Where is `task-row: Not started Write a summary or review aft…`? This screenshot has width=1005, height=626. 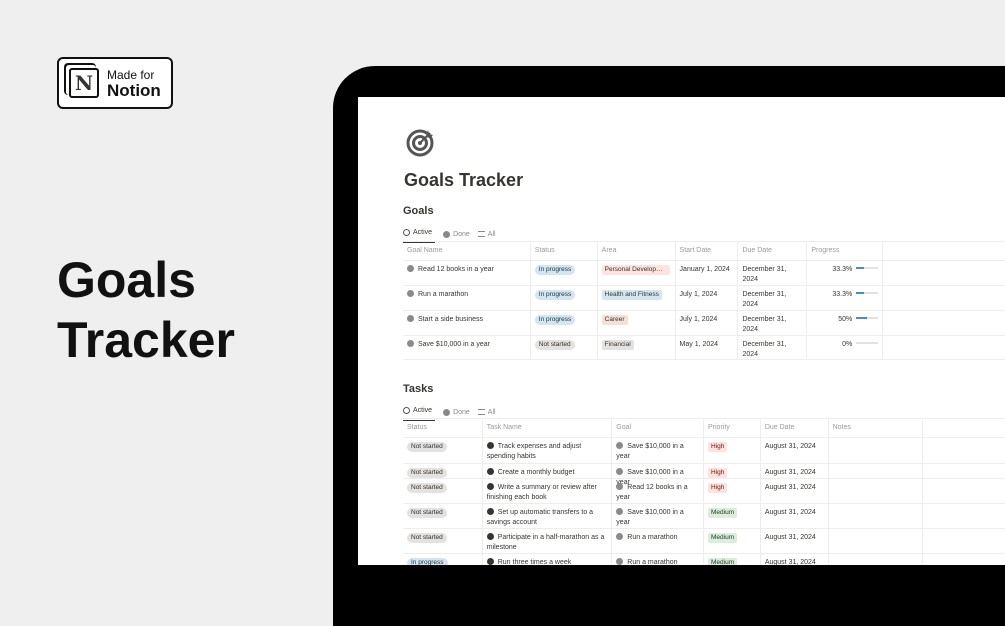 task-row: Not started Write a summary or review aft… is located at coordinates (704, 491).